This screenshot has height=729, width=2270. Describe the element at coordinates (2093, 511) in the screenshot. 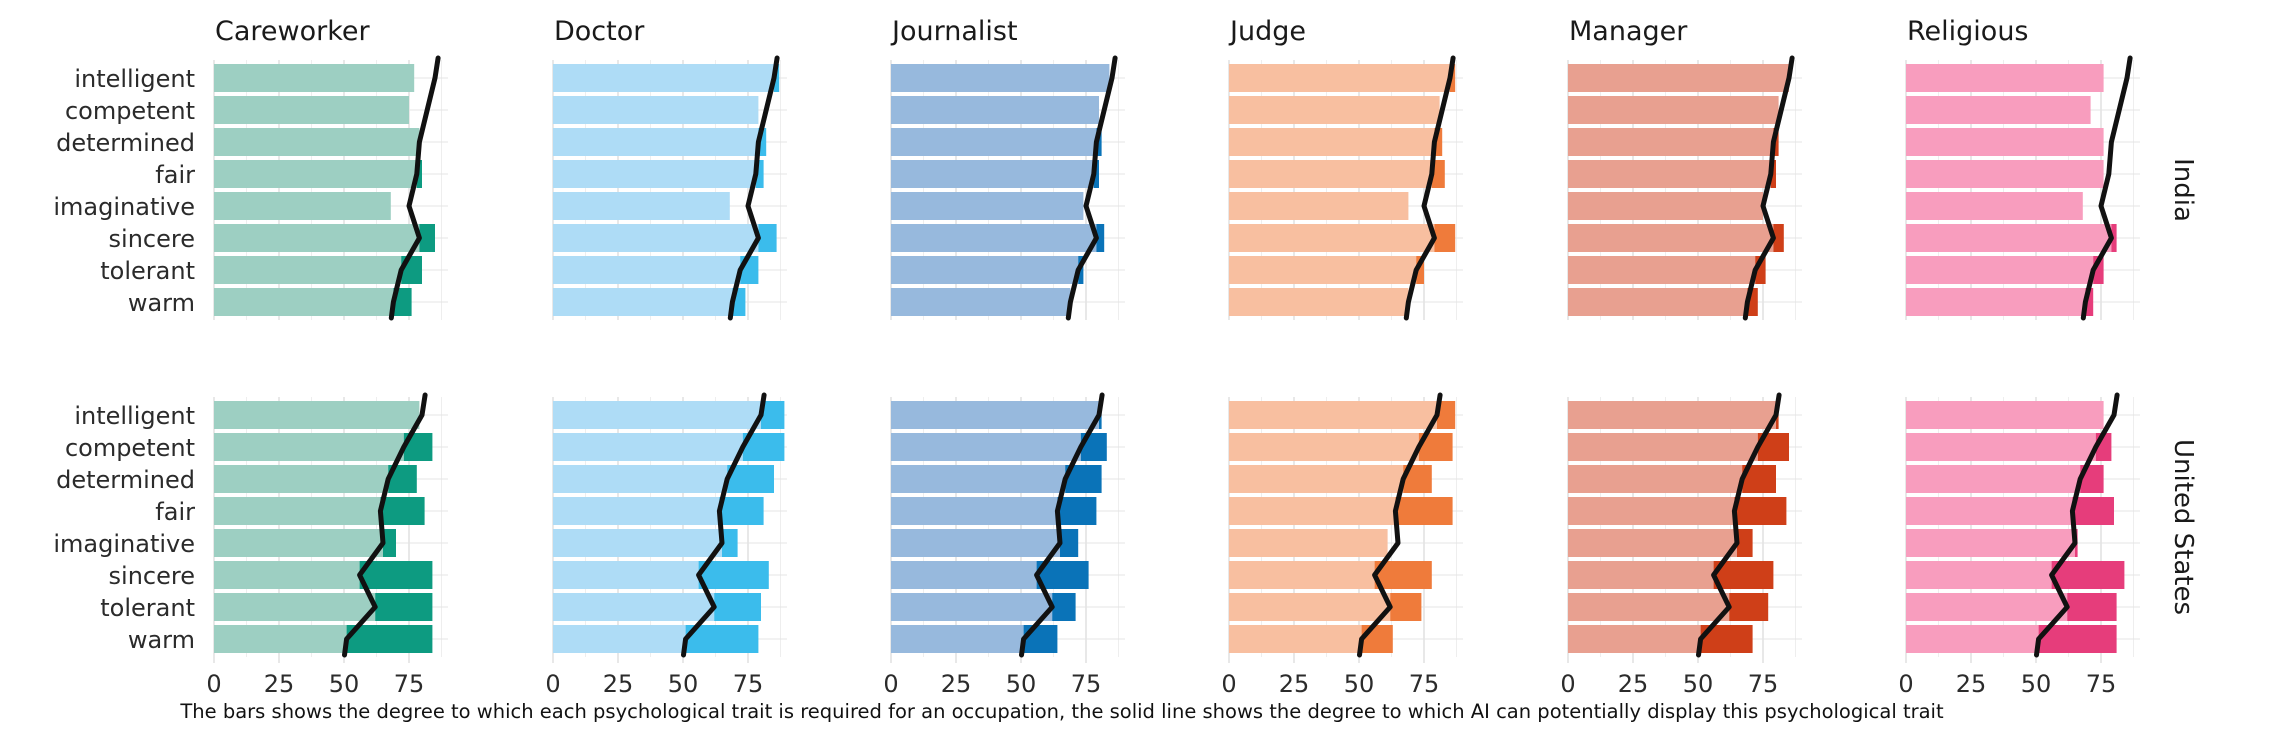

I see `bar-religious-fair-gap` at that location.